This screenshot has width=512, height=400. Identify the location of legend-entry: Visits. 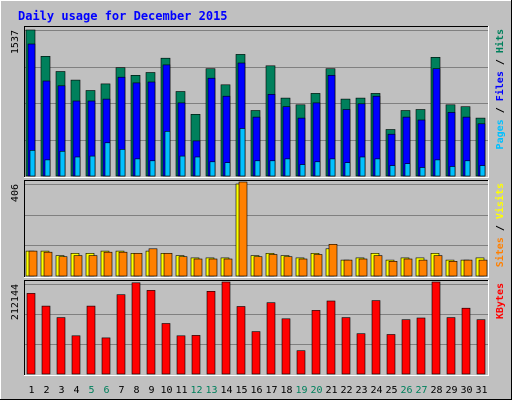
(500, 201).